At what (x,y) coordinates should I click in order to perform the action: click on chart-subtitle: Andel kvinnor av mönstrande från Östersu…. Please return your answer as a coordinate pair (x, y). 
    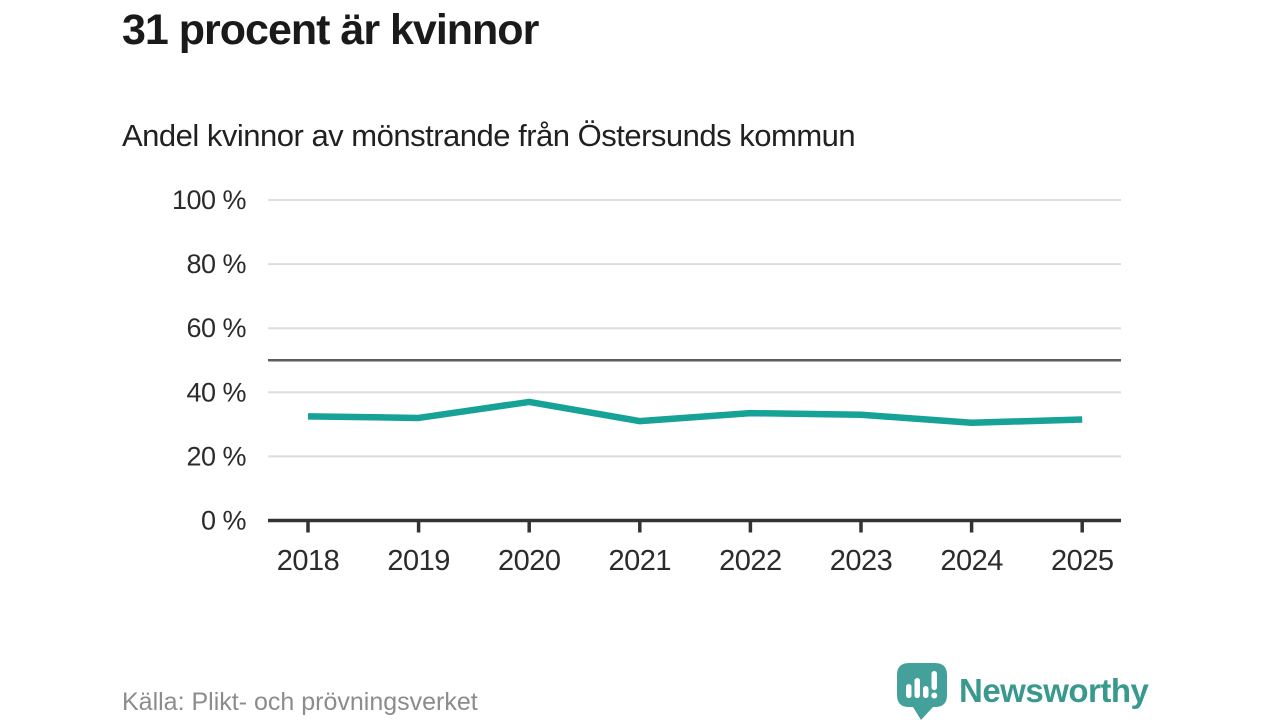
    Looking at the image, I should click on (489, 135).